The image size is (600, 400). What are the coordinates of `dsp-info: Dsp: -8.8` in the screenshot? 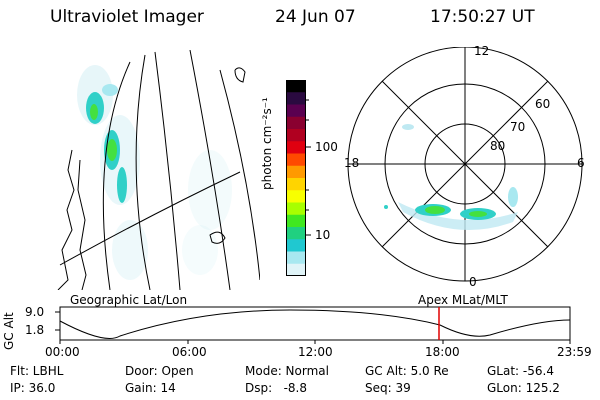 It's located at (276, 388).